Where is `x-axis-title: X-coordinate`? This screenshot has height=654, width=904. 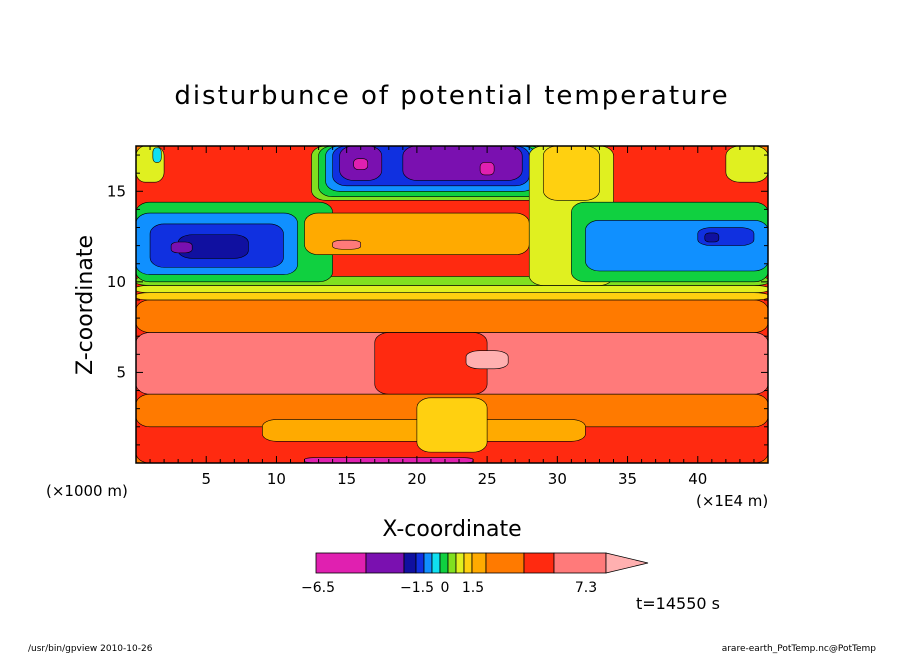 x-axis-title: X-coordinate is located at coordinates (451, 529).